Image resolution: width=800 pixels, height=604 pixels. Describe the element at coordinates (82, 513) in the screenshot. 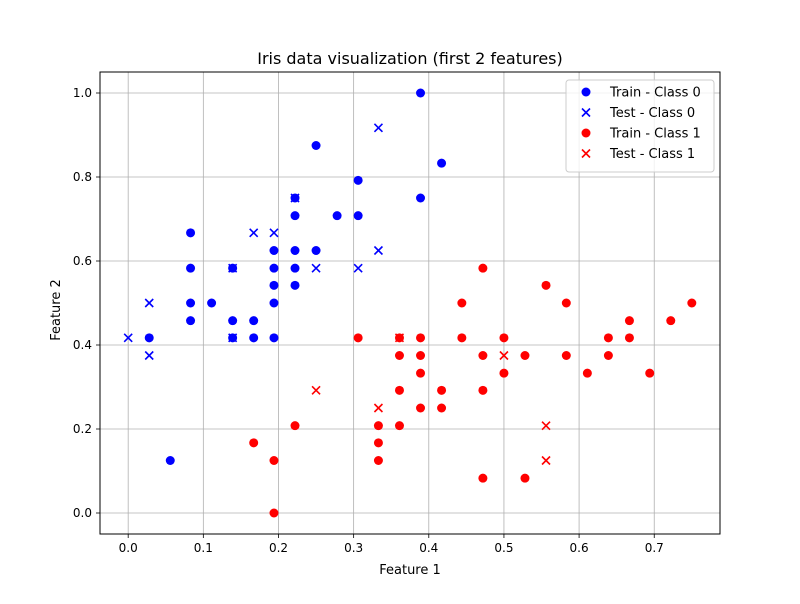

I see `y-tick-label: 0.0` at that location.